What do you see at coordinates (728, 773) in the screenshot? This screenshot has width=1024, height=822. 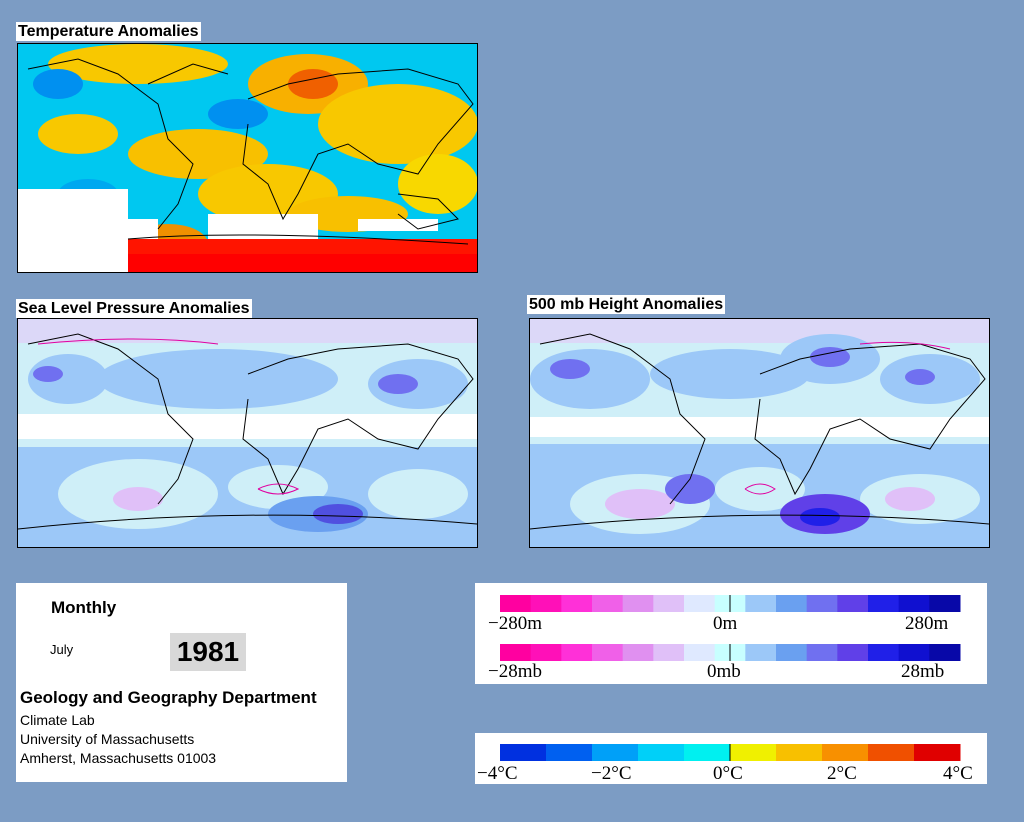 I see `temp-label-2: 0°C` at bounding box center [728, 773].